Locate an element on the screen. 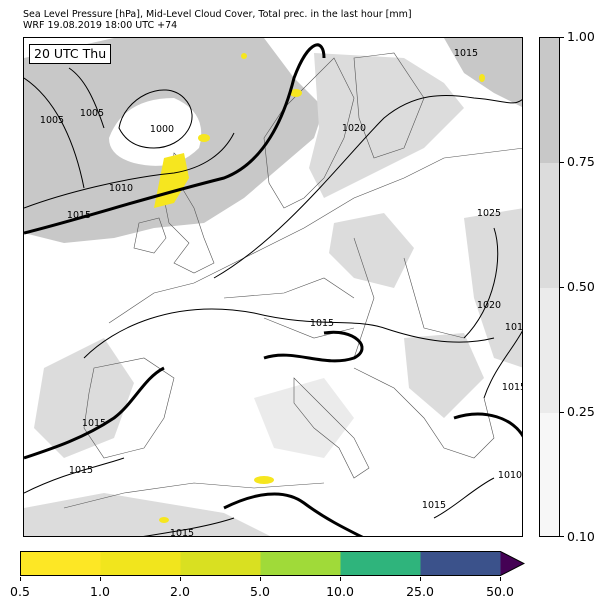 This screenshot has height=610, width=613. cloud-cover-colorbar is located at coordinates (549, 287).